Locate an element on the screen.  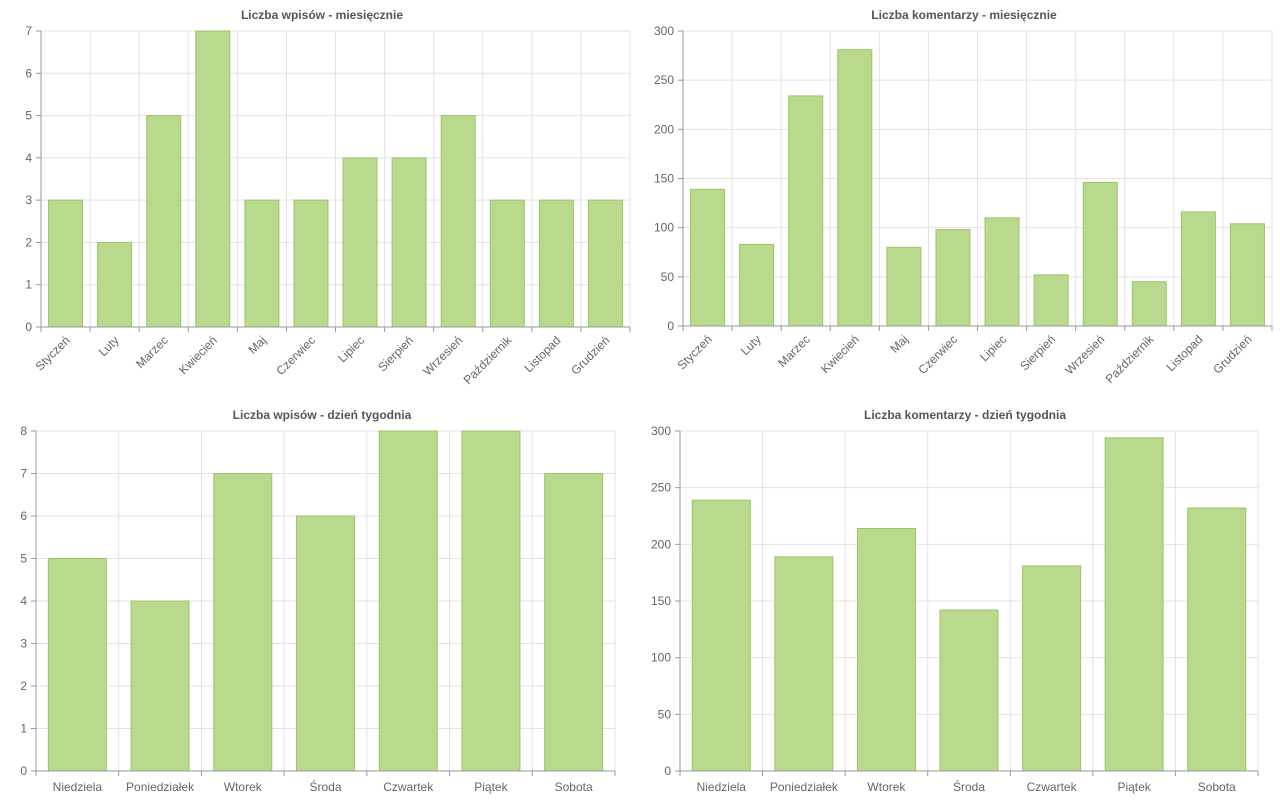
x-tick-label: Marzec is located at coordinates (152, 352).